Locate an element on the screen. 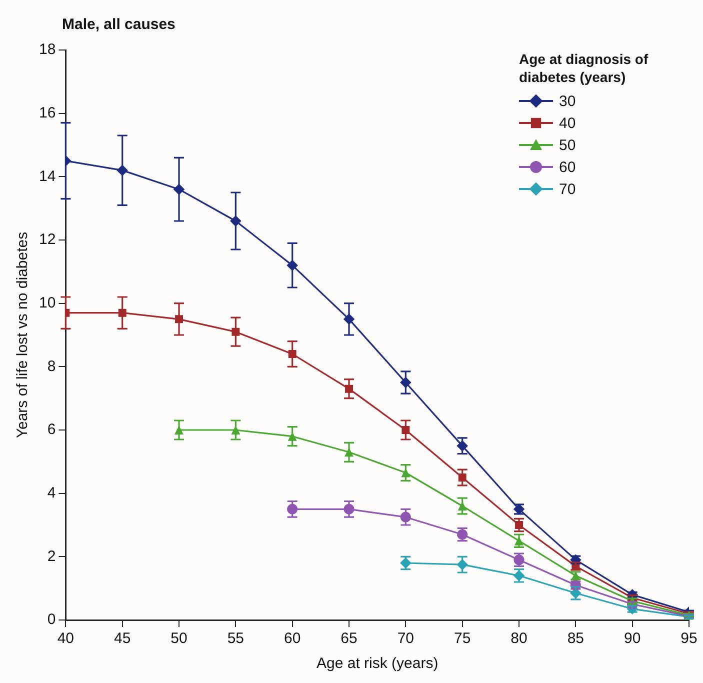 This screenshot has width=703, height=683. y-tick-label: 14 is located at coordinates (47, 176).